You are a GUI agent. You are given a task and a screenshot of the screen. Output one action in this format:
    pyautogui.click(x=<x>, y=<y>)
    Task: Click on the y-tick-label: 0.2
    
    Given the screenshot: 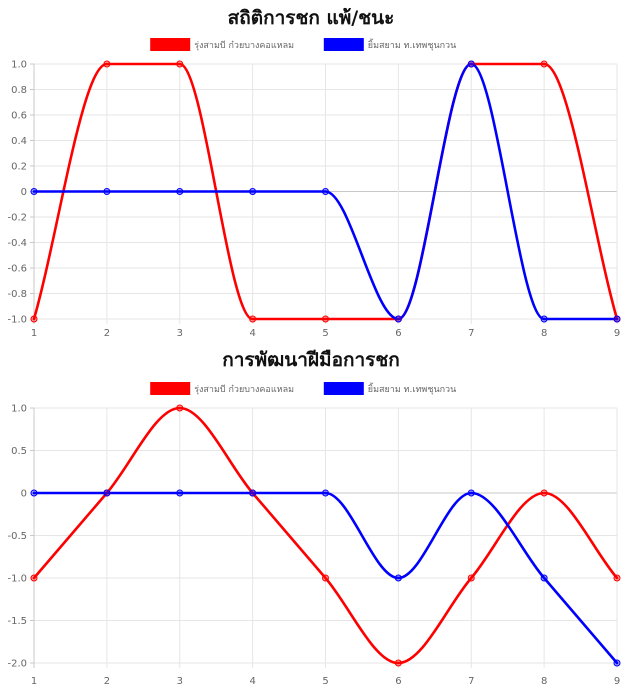 What is the action you would take?
    pyautogui.click(x=19, y=167)
    